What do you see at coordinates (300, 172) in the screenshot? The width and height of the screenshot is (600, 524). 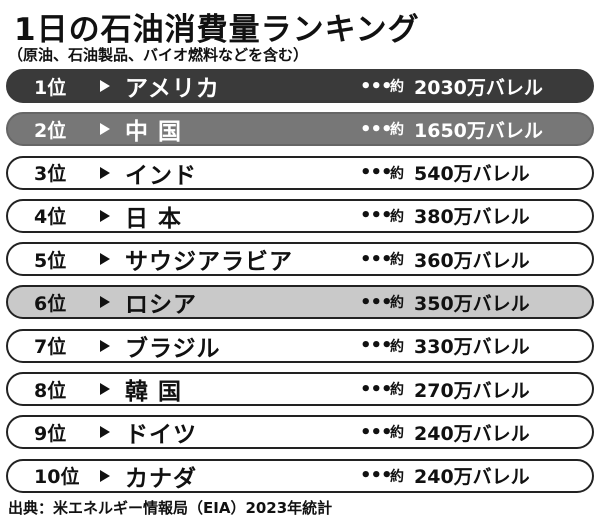 I see `ranking-row: 3位 インド ••• 約 540万バレル` at bounding box center [300, 172].